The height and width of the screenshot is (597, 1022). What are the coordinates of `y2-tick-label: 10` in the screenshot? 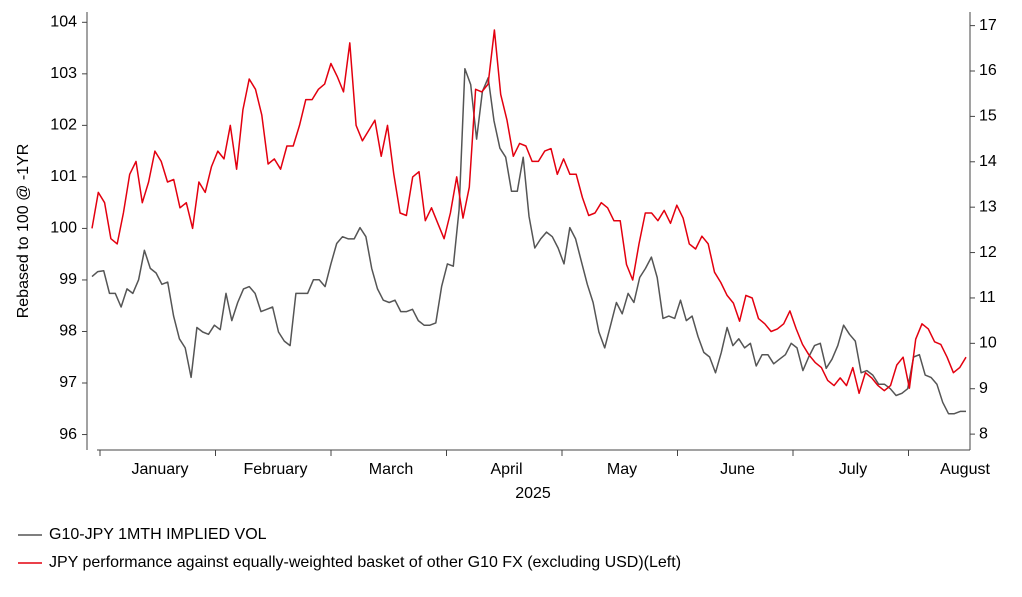 It's located at (988, 343).